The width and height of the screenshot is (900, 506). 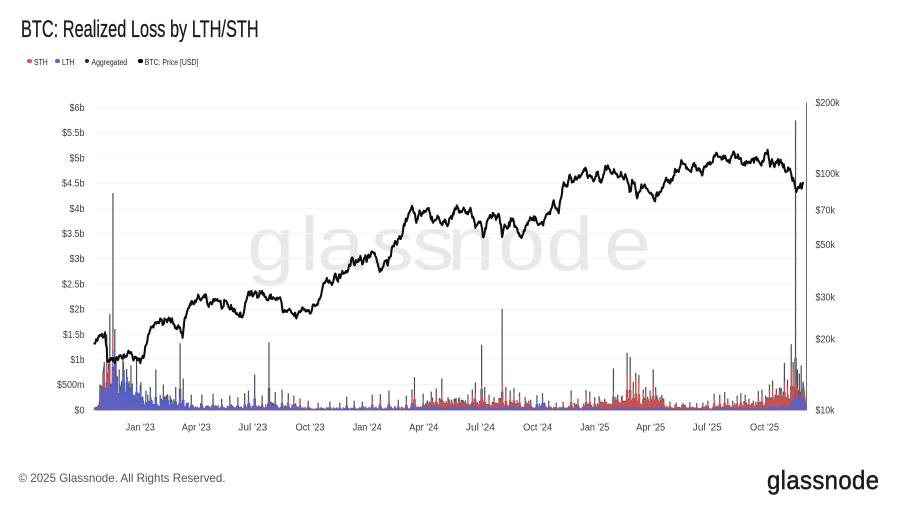 I want to click on svg-text: $10k, so click(x=826, y=410).